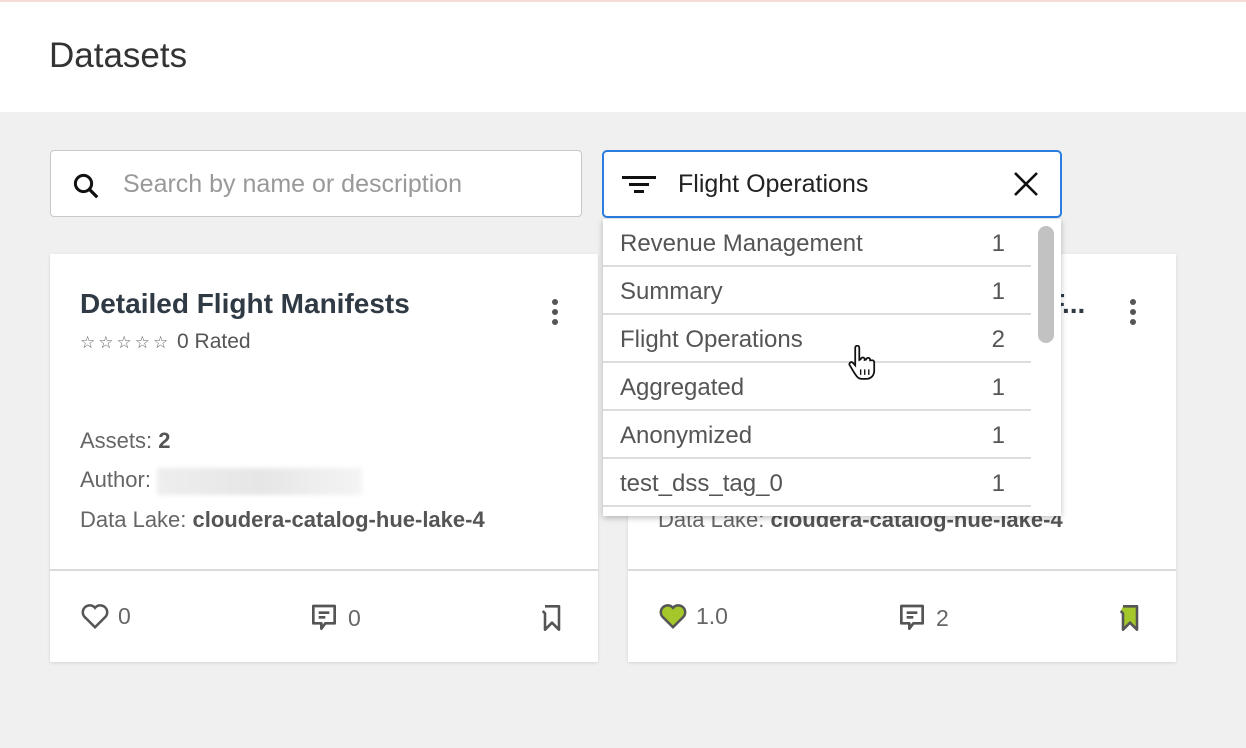  What do you see at coordinates (1046, 284) in the screenshot?
I see `dropdown-scrollbar` at bounding box center [1046, 284].